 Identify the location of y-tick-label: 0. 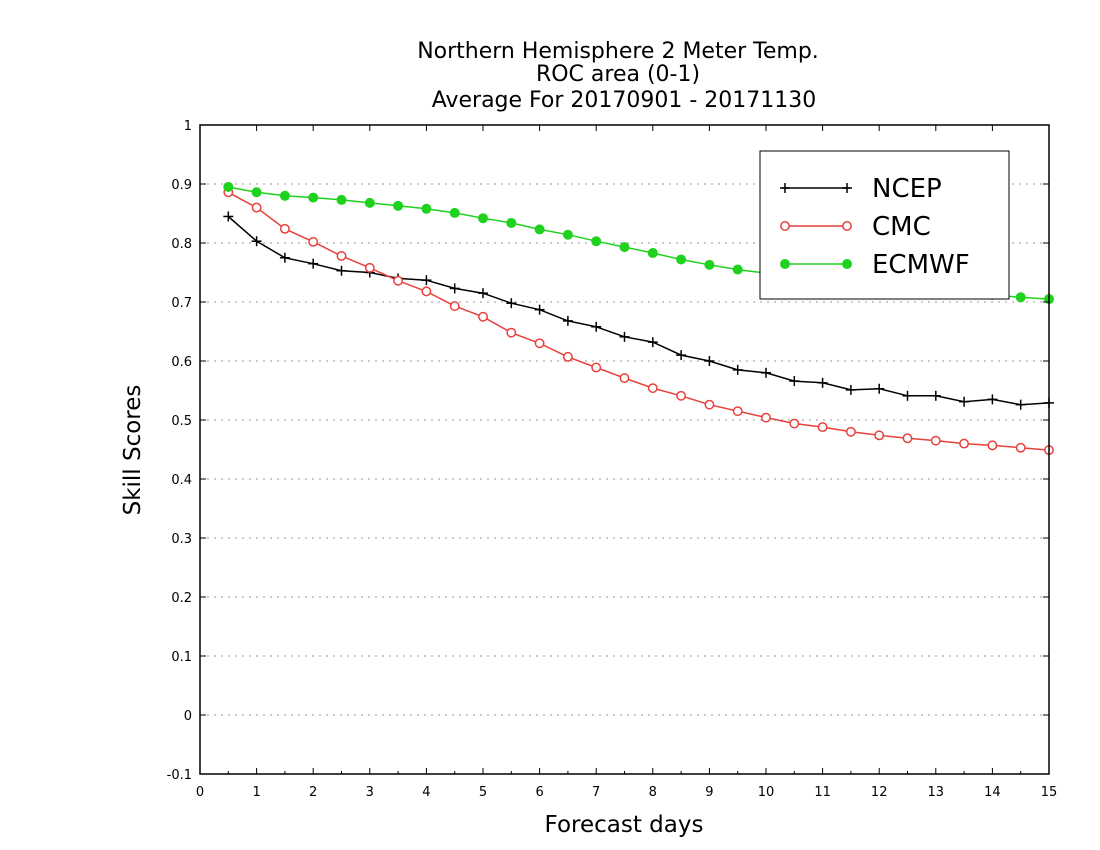
(188, 716).